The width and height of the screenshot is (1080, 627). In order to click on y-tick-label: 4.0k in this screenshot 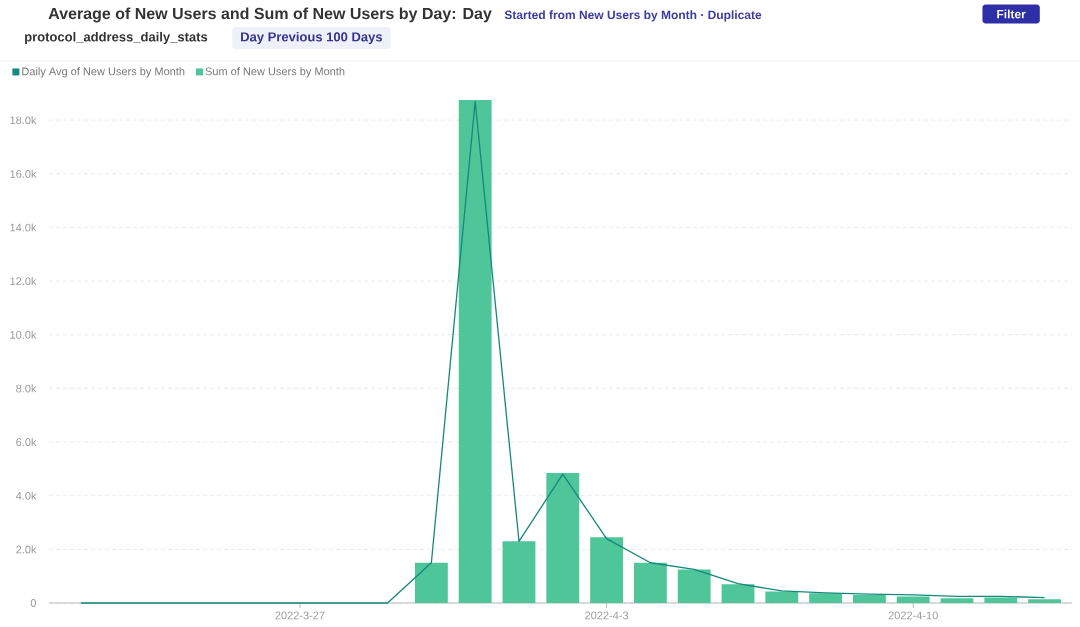, I will do `click(26, 495)`.